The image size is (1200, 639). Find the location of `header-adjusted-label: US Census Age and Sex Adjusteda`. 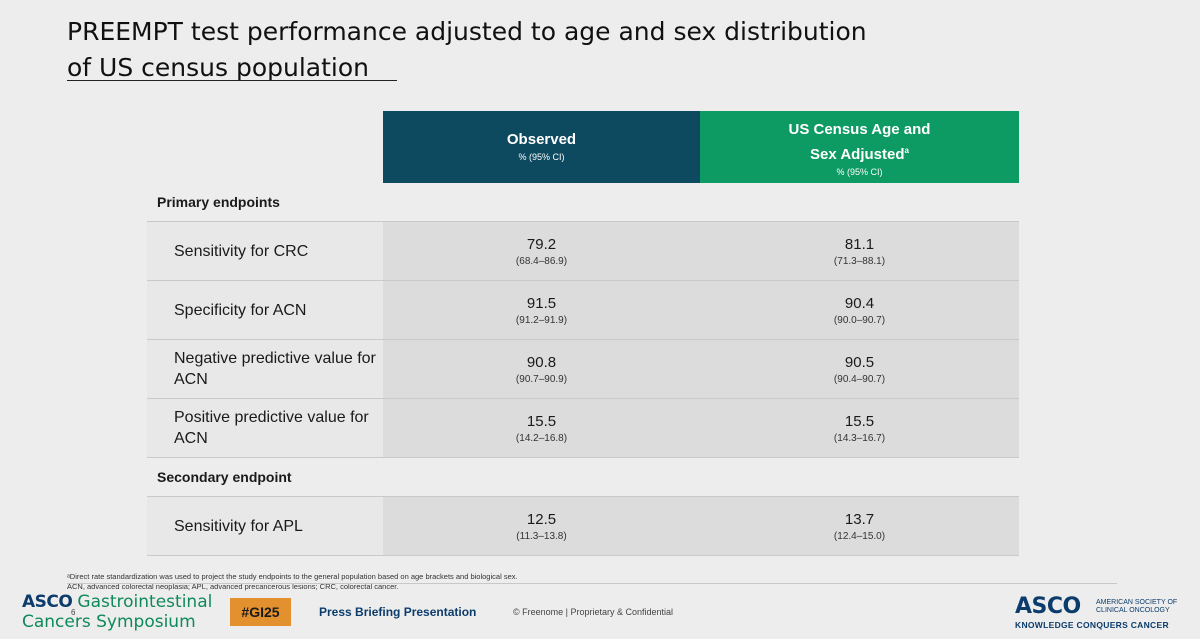

header-adjusted-label: US Census Age and Sex Adjusteda is located at coordinates (859, 138).